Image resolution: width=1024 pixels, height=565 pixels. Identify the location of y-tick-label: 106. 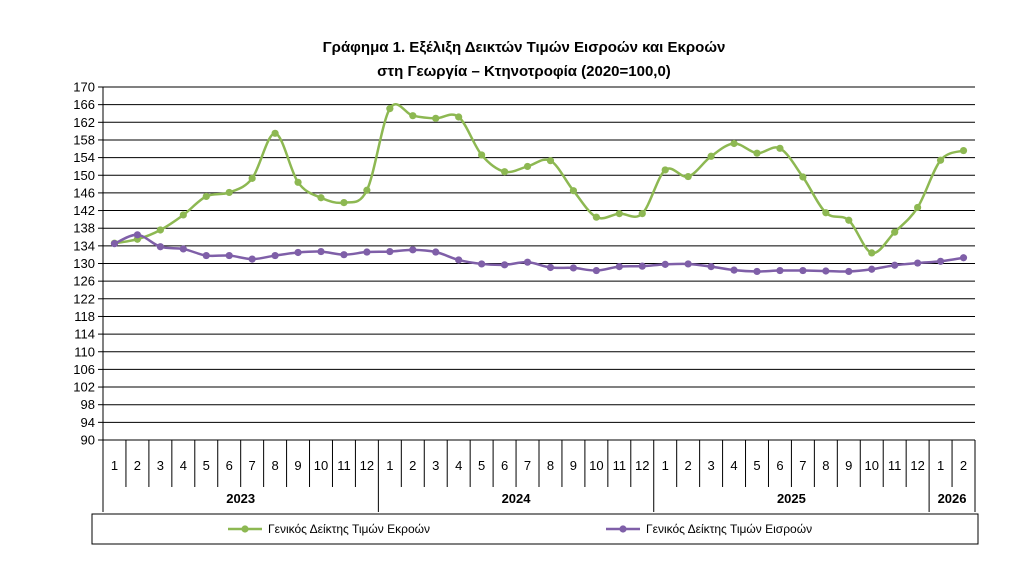
(84, 369).